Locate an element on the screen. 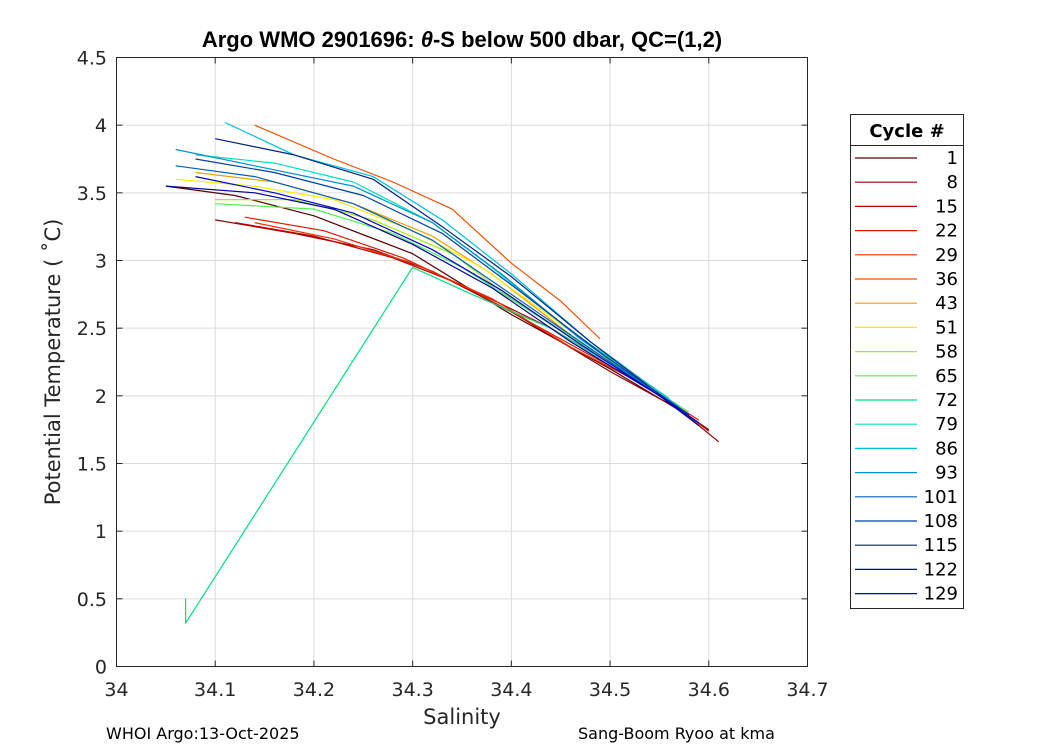 Image resolution: width=1050 pixels, height=750 pixels. legend-label-cycle-8: 8 is located at coordinates (952, 182).